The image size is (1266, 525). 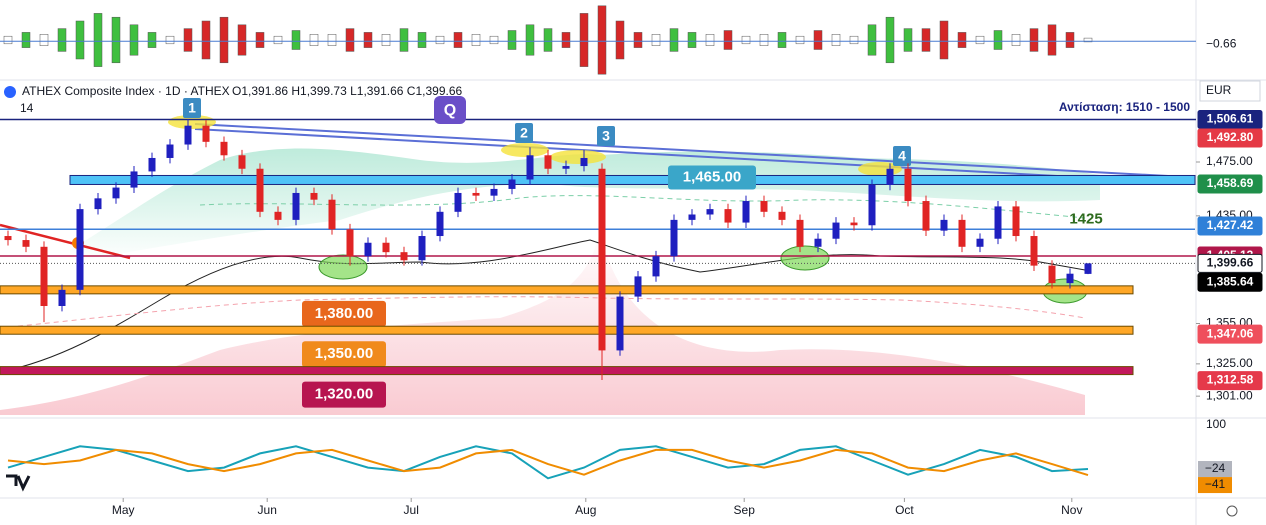 What do you see at coordinates (585, 510) in the screenshot?
I see `x-tick-label: Aug` at bounding box center [585, 510].